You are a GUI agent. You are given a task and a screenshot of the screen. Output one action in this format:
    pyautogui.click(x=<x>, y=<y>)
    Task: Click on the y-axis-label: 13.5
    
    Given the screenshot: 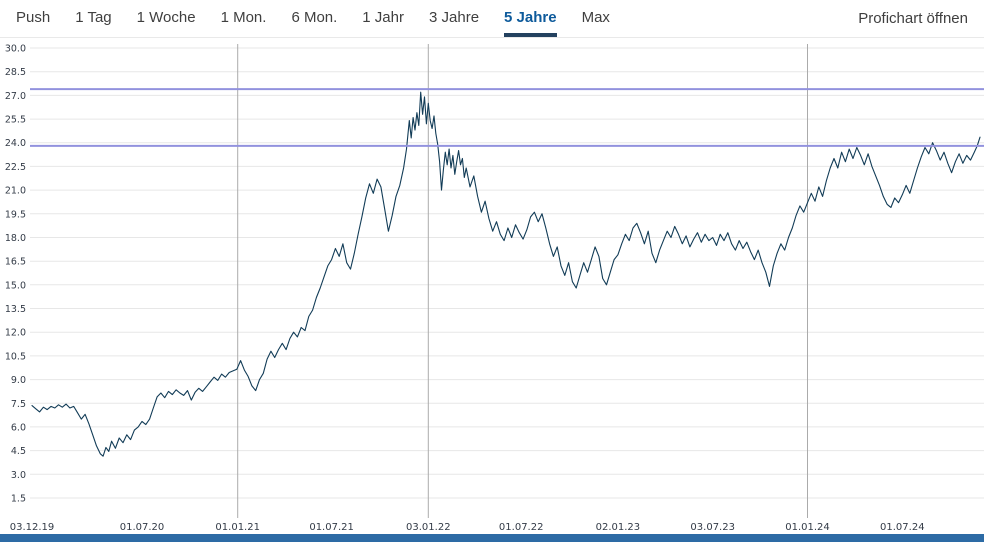 What is the action you would take?
    pyautogui.click(x=15, y=309)
    